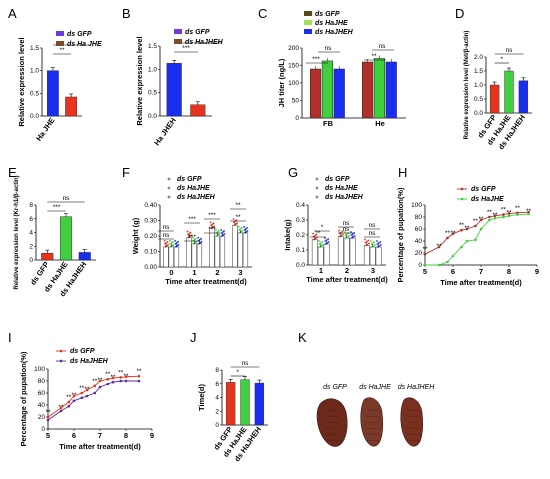  Describe the element at coordinates (23, 399) in the screenshot. I see `y-axis-label: Percentage of pupation(%)` at that location.